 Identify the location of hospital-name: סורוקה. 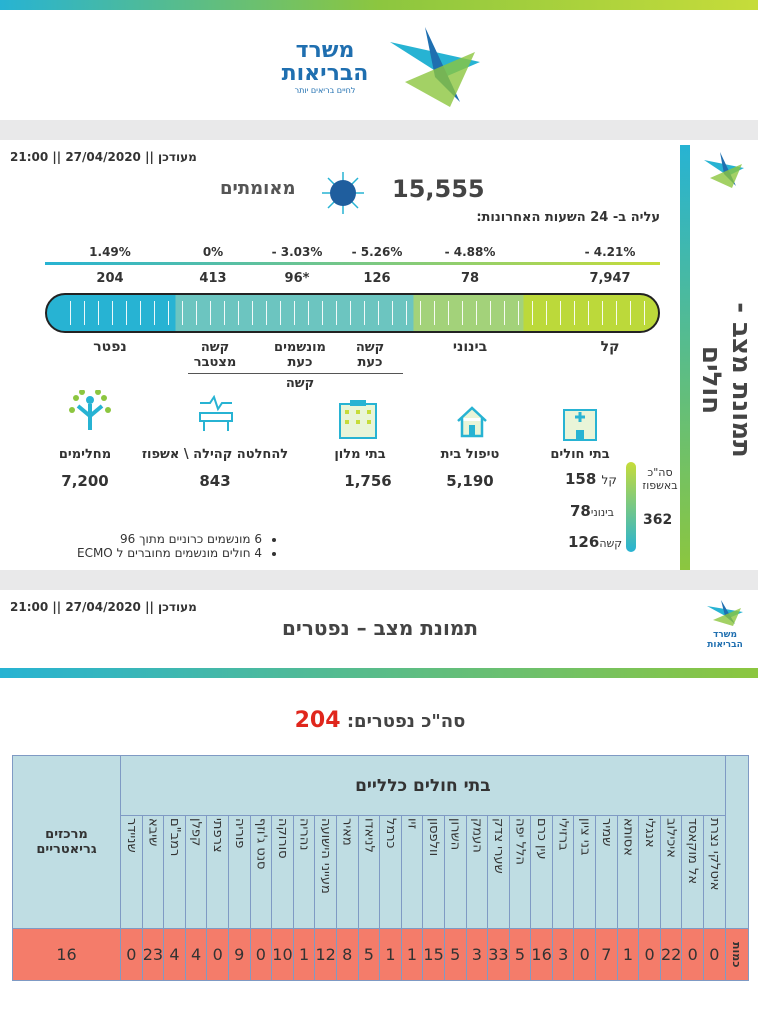
(282, 838).